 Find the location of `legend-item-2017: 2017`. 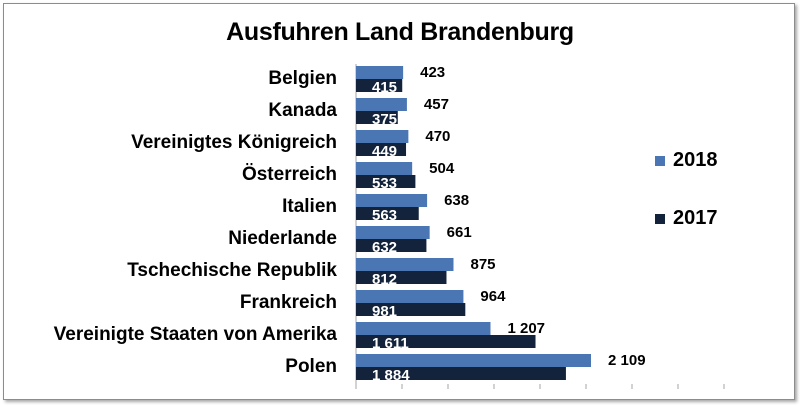

legend-item-2017: 2017 is located at coordinates (686, 218).